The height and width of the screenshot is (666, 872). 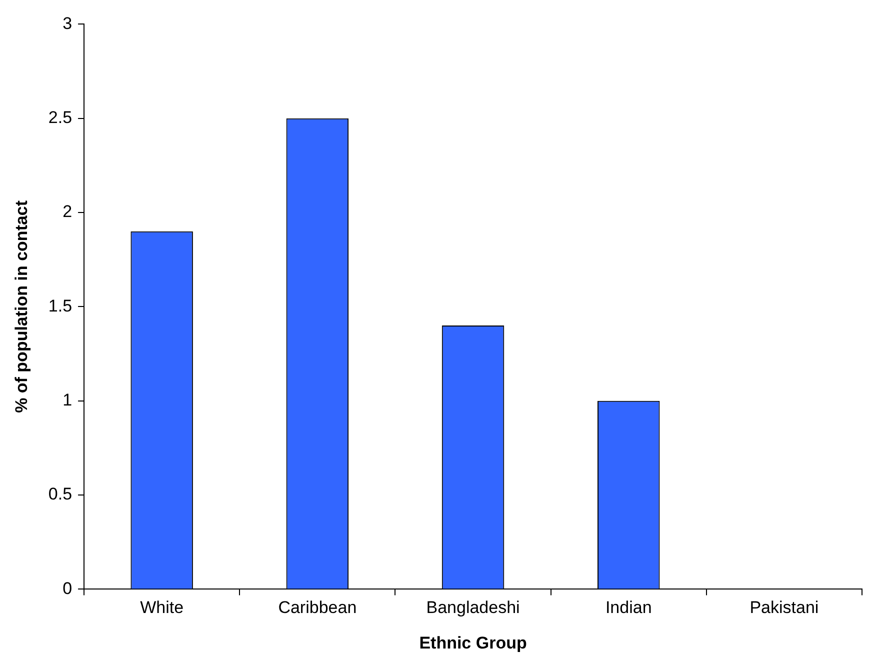 What do you see at coordinates (67, 23) in the screenshot?
I see `y-tick-label: 3` at bounding box center [67, 23].